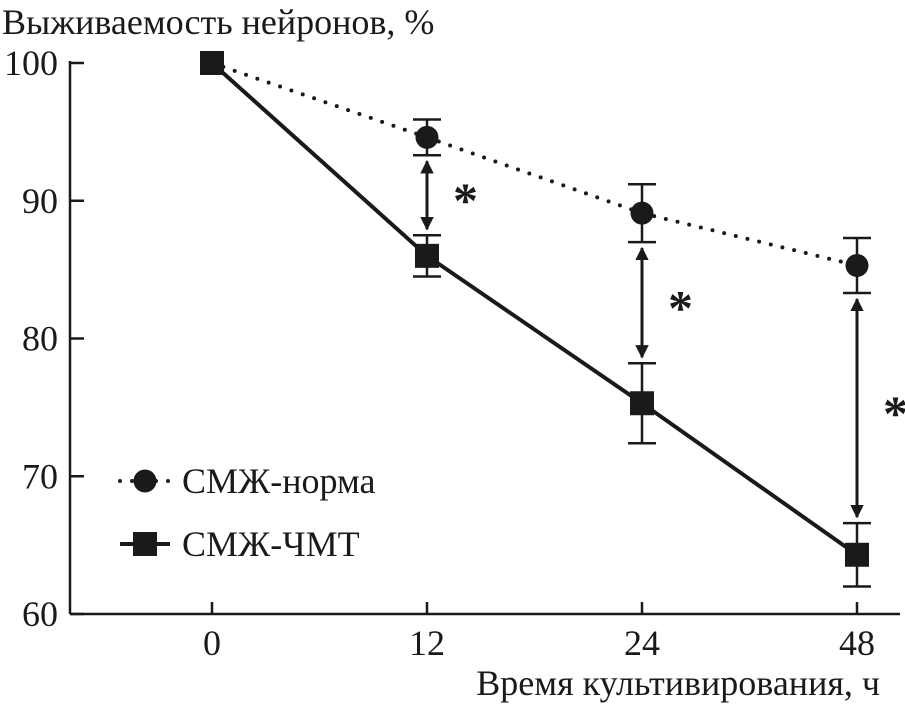 This screenshot has width=905, height=705. I want to click on legend-marker-circle, so click(145, 481).